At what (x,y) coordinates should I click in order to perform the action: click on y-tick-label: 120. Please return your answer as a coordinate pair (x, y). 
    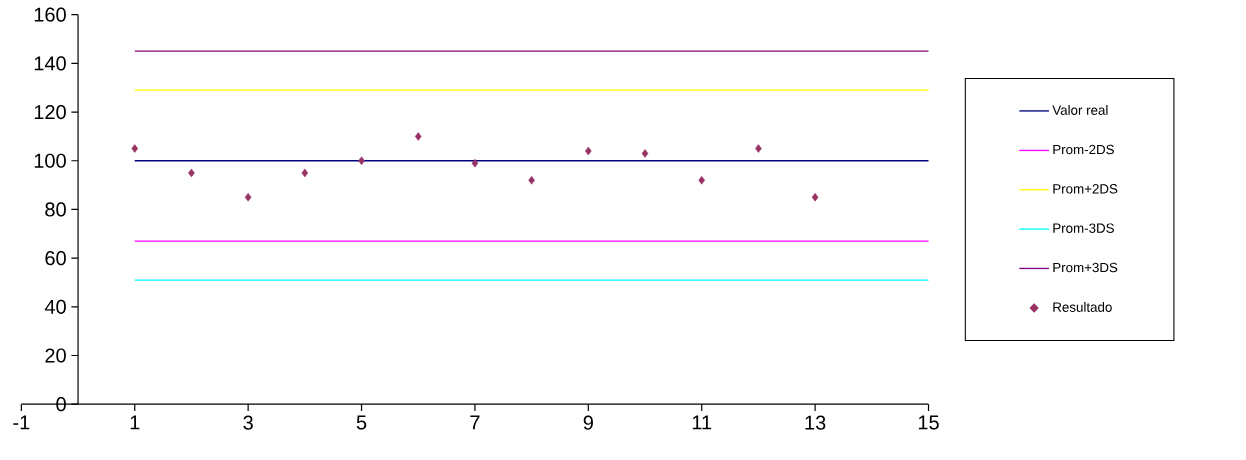
    Looking at the image, I should click on (50, 112).